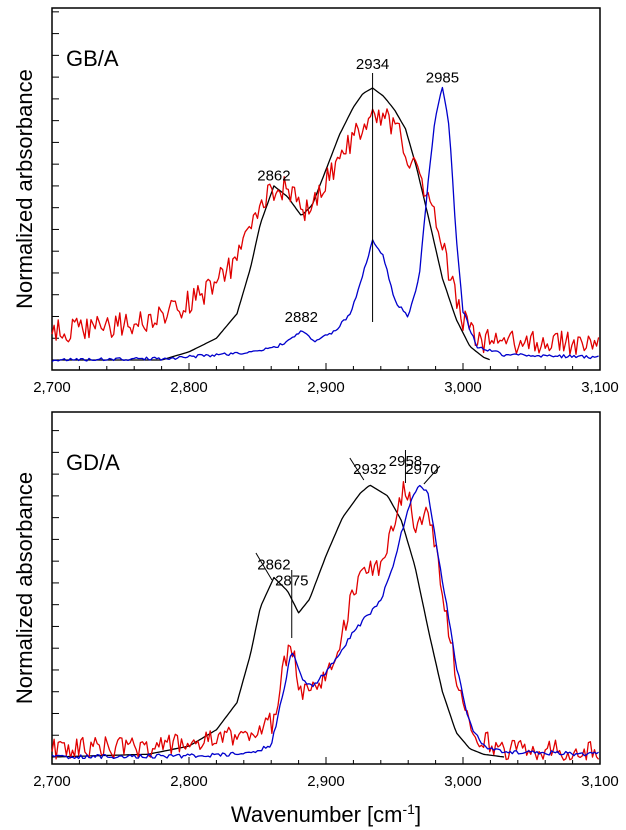 This screenshot has width=626, height=830. What do you see at coordinates (92, 58) in the screenshot?
I see `panel-label: GB/A` at bounding box center [92, 58].